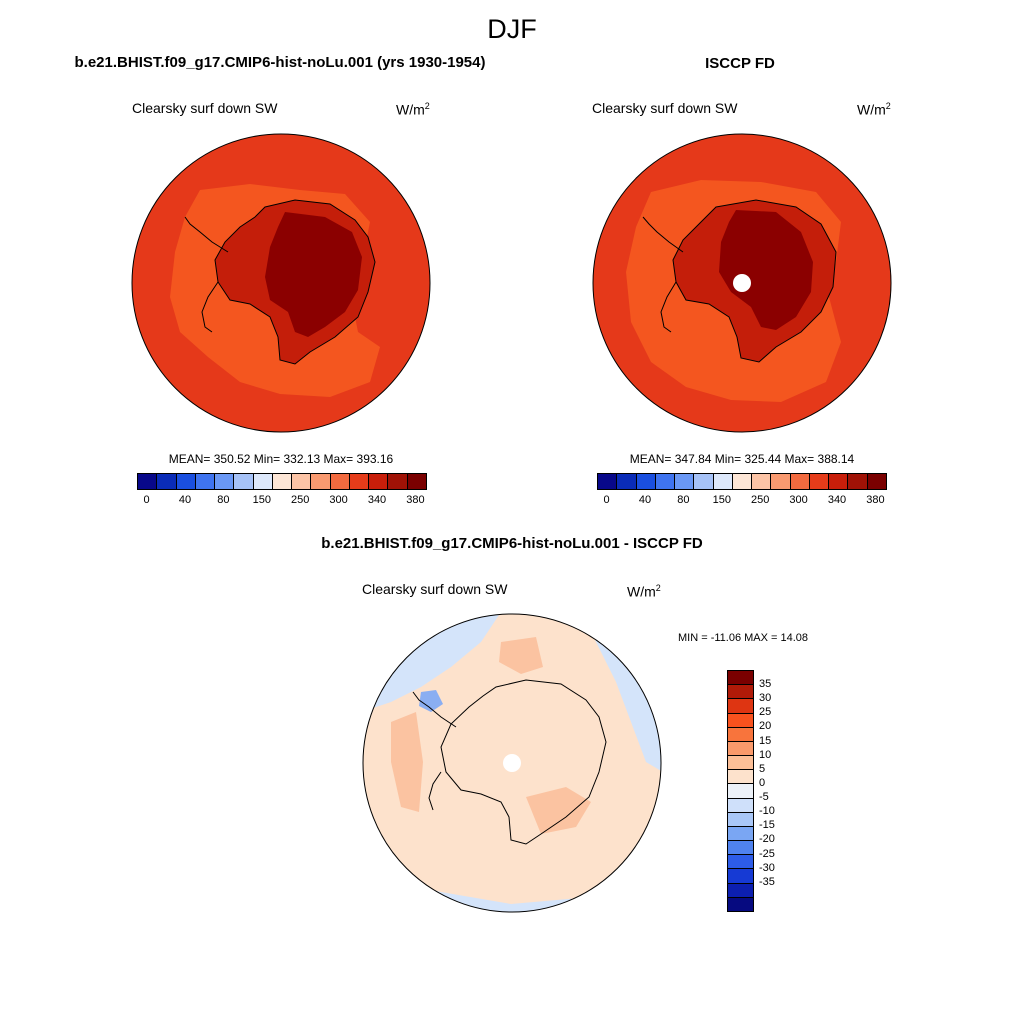 This screenshot has height=1024, width=1024. I want to click on colorbar-tick-label: 5, so click(762, 768).